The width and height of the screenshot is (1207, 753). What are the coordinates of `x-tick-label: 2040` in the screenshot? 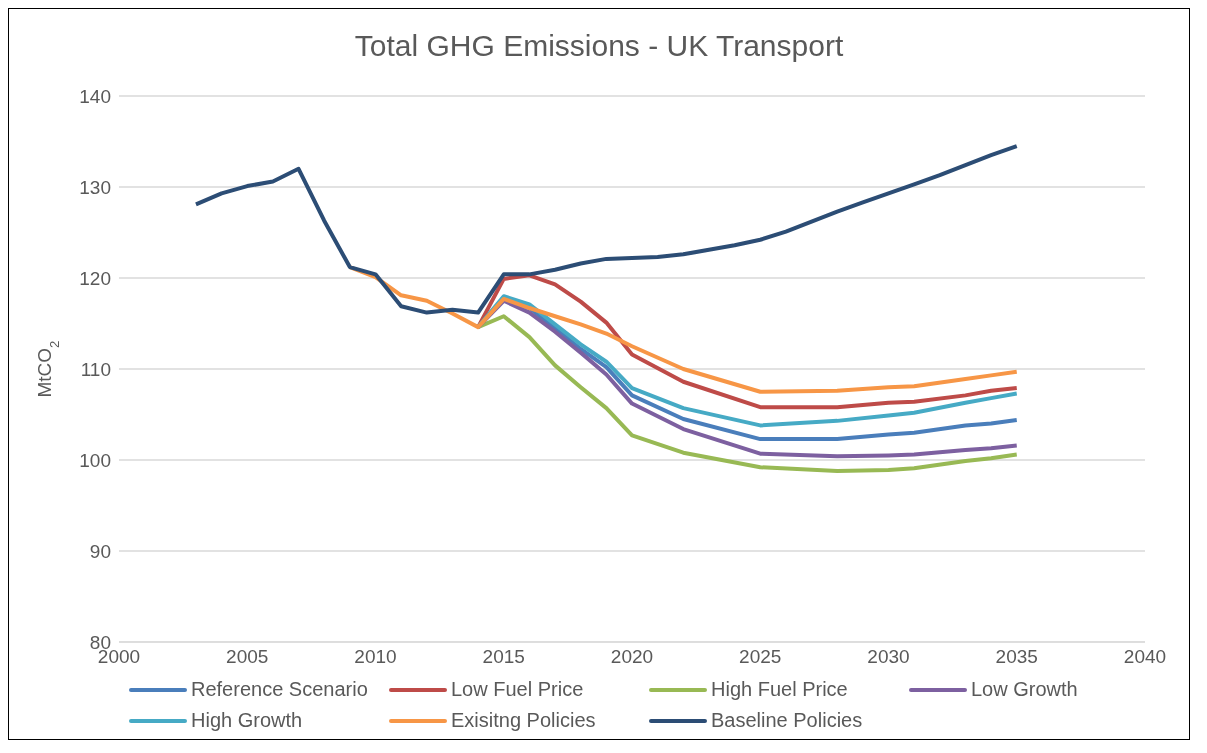 It's located at (1145, 657).